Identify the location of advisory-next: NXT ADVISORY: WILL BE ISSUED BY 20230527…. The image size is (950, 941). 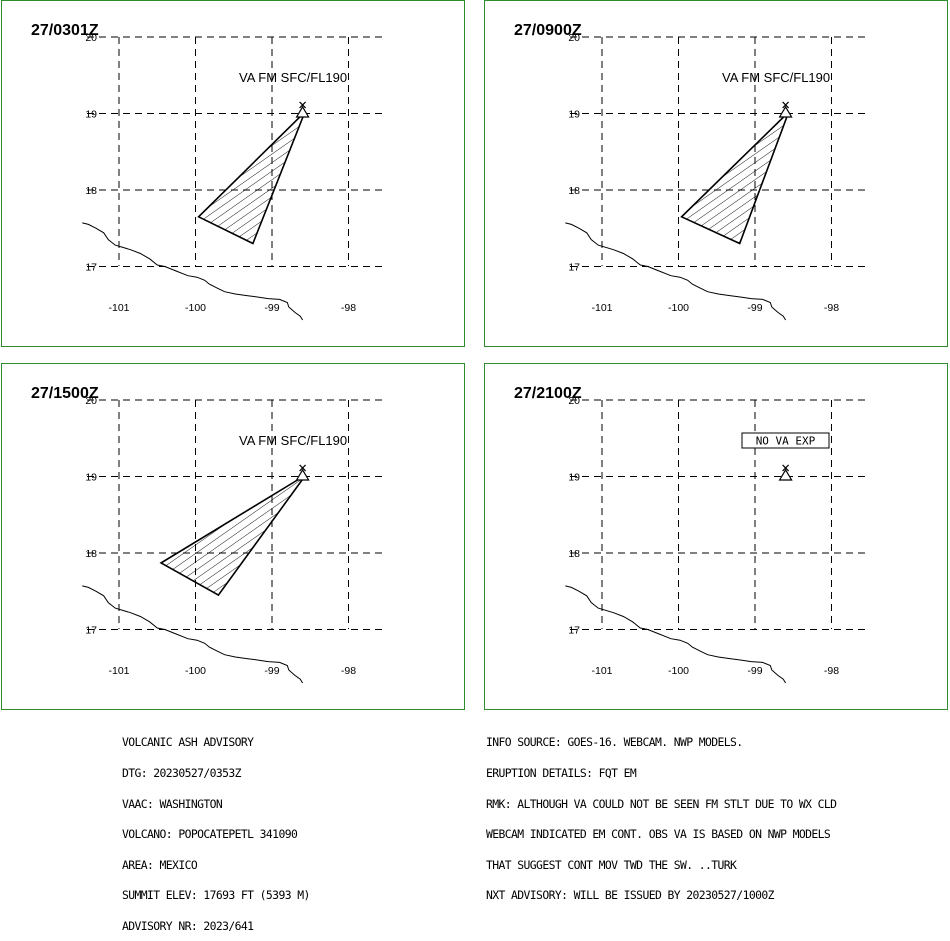
(630, 895).